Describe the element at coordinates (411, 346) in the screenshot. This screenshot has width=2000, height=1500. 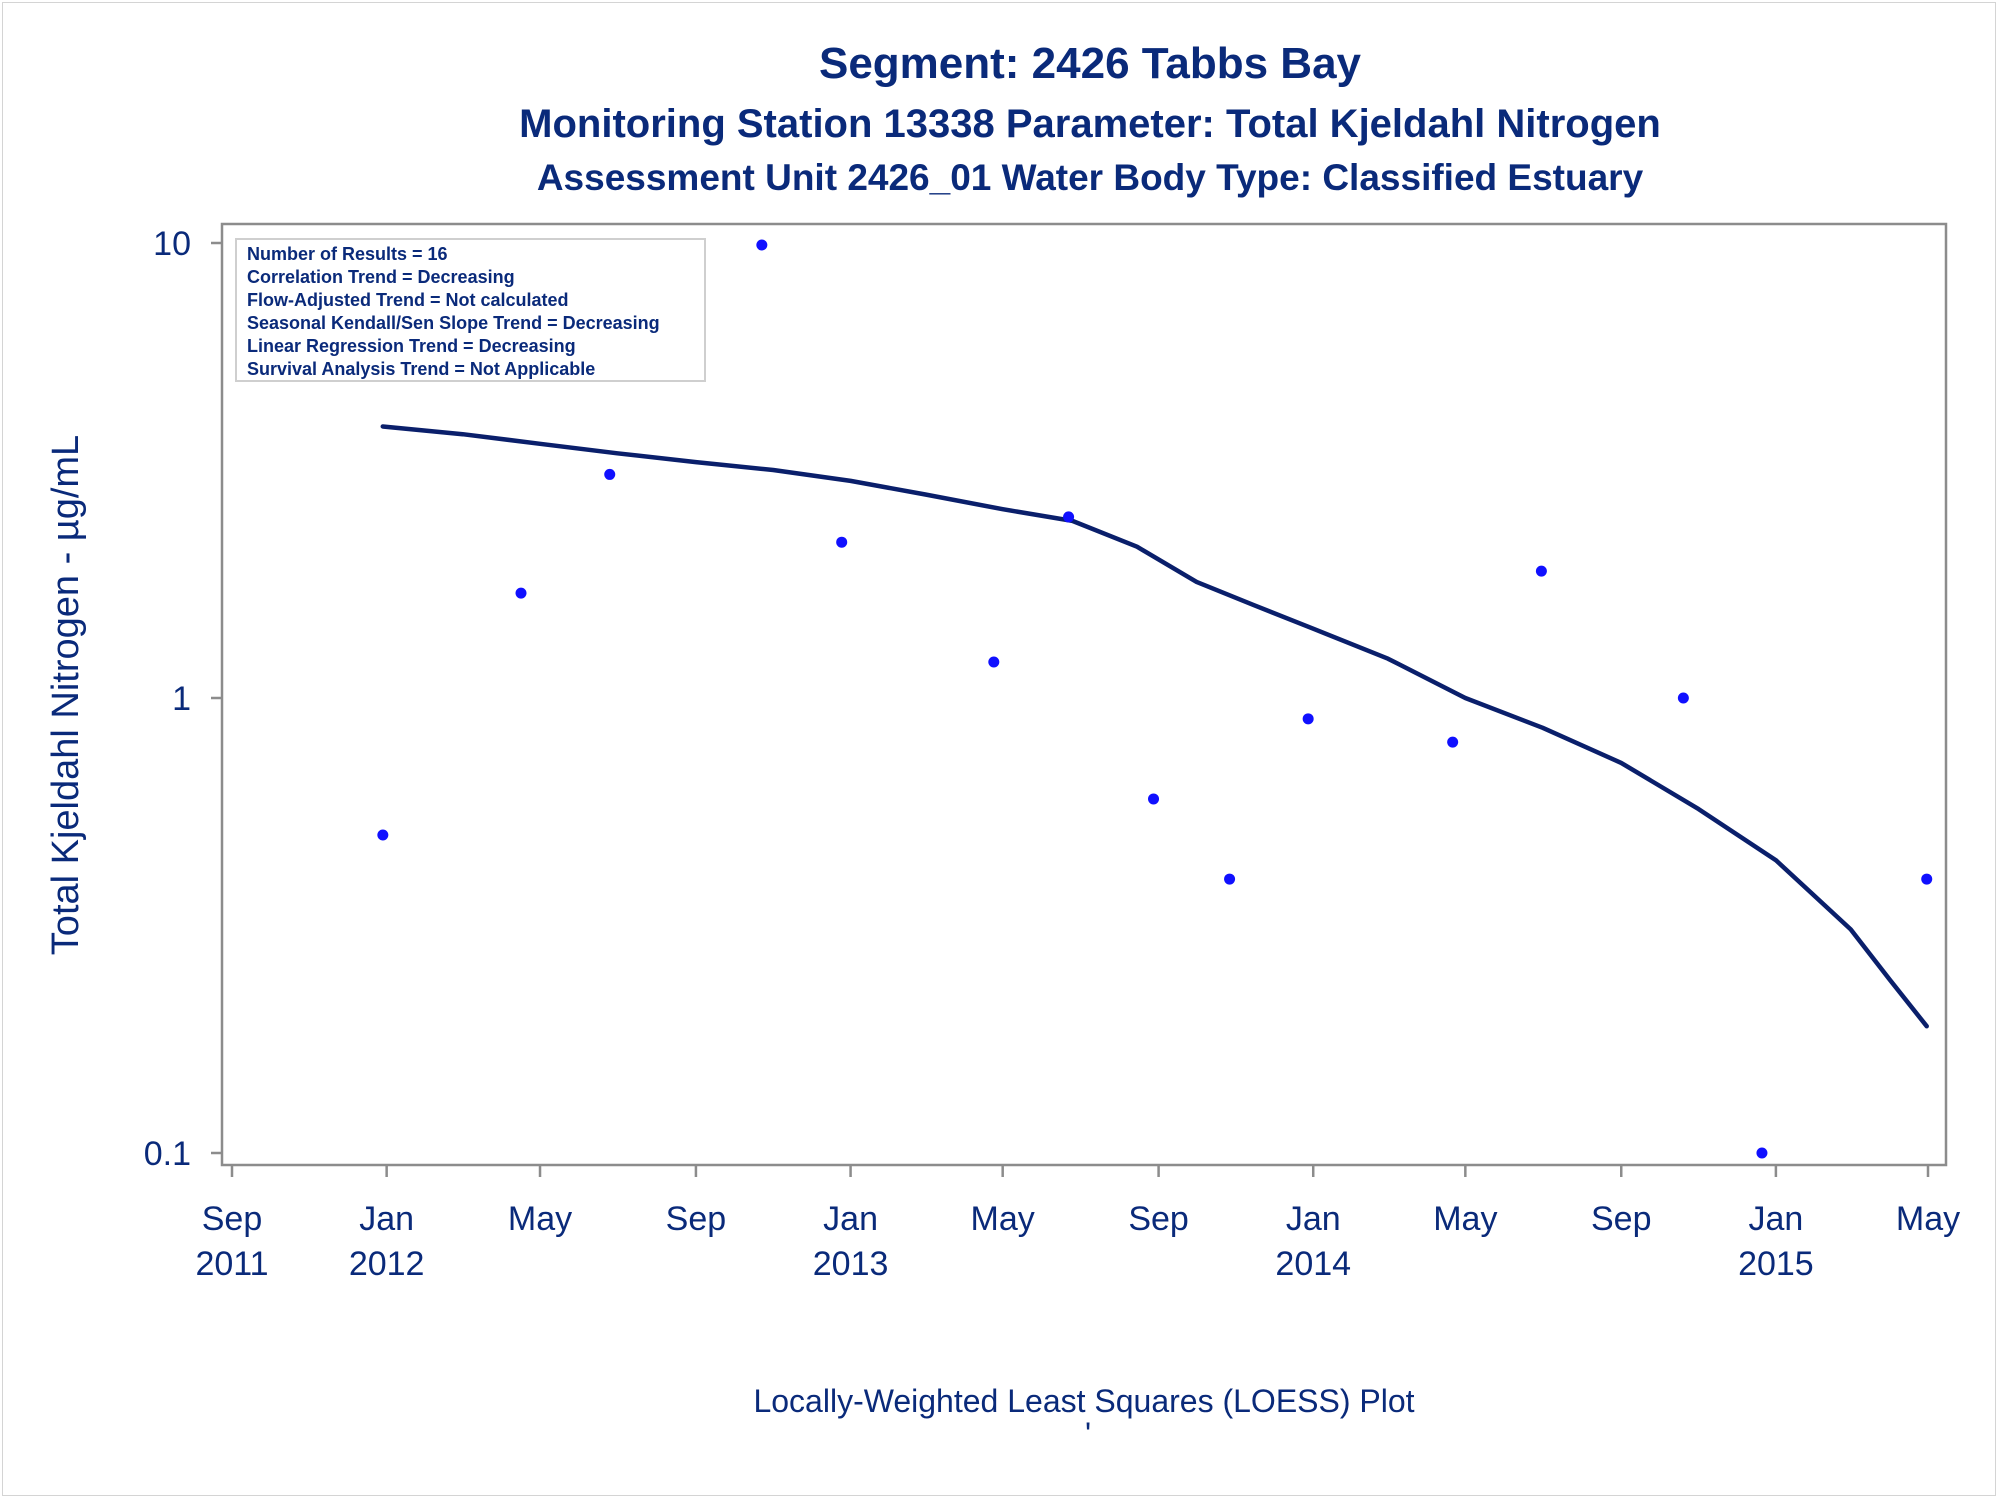
I see `stat-linear-regression-trend: Linear Regression Trend = Decreasing` at that location.